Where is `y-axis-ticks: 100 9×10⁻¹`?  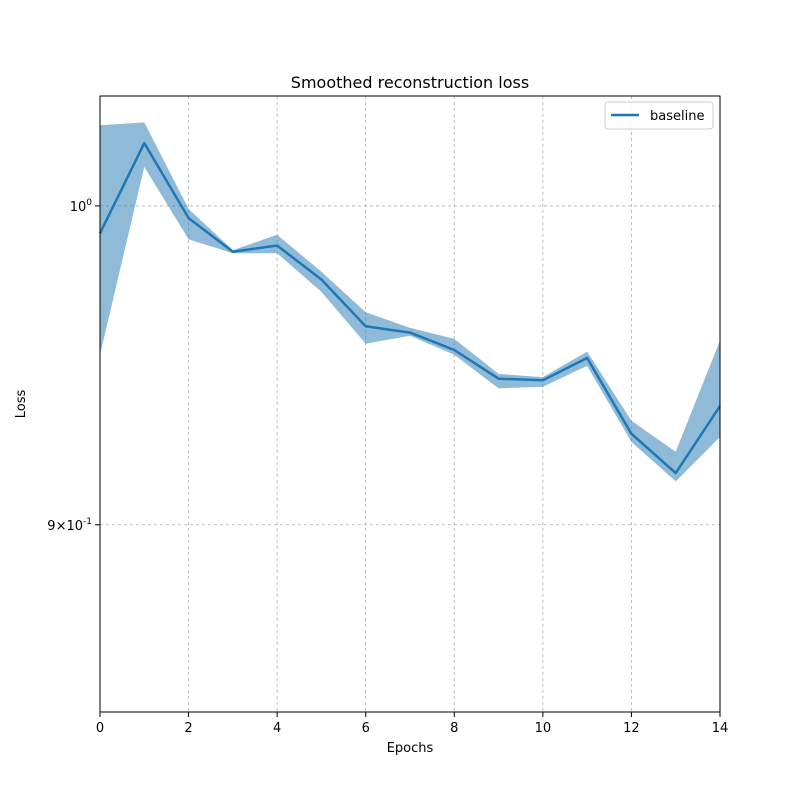
y-axis-ticks: 100 9×10⁻¹ is located at coordinates (73, 366).